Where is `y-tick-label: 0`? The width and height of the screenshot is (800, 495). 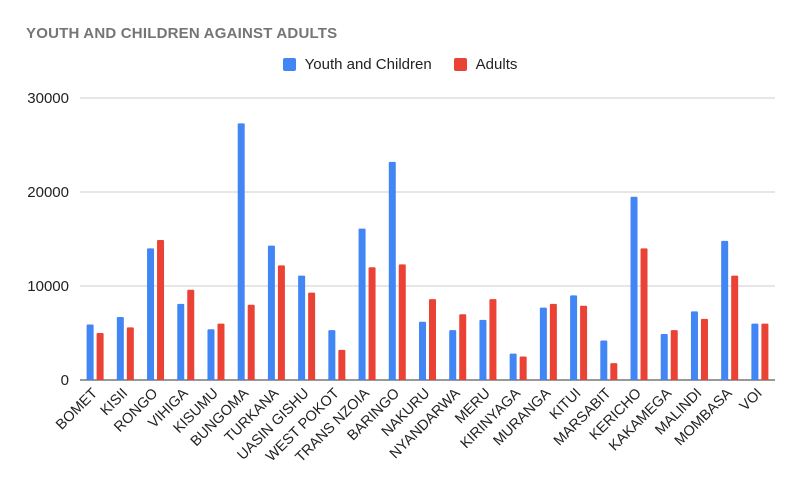
y-tick-label: 0 is located at coordinates (65, 380).